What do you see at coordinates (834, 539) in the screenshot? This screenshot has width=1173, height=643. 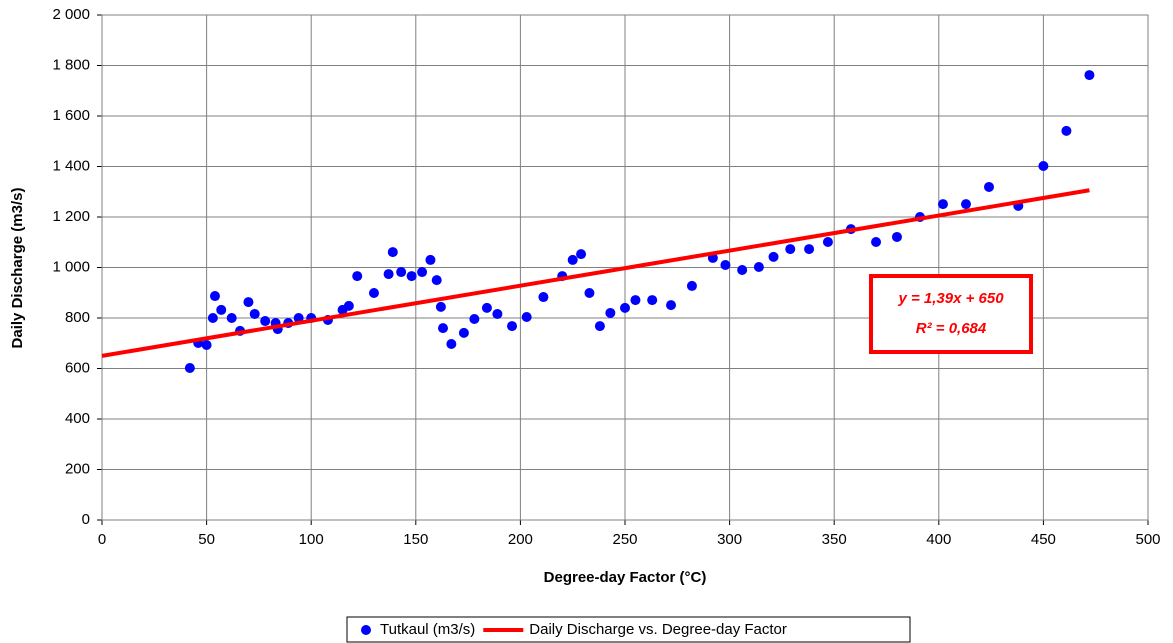 I see `x-tick-label: 350` at bounding box center [834, 539].